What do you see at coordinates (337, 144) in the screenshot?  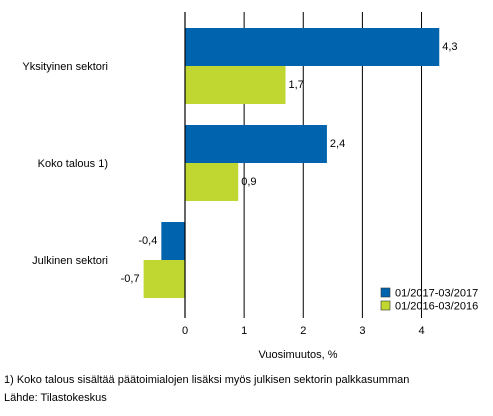 I see `data-label: 2,4` at bounding box center [337, 144].